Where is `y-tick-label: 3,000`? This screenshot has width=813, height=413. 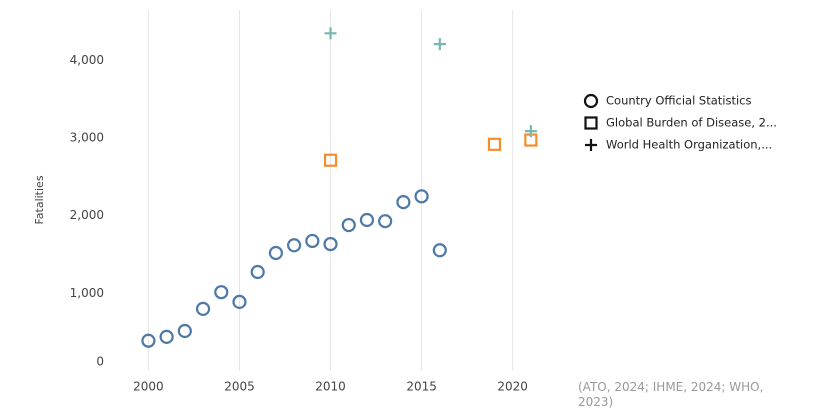 y-tick-label: 3,000 is located at coordinates (87, 138).